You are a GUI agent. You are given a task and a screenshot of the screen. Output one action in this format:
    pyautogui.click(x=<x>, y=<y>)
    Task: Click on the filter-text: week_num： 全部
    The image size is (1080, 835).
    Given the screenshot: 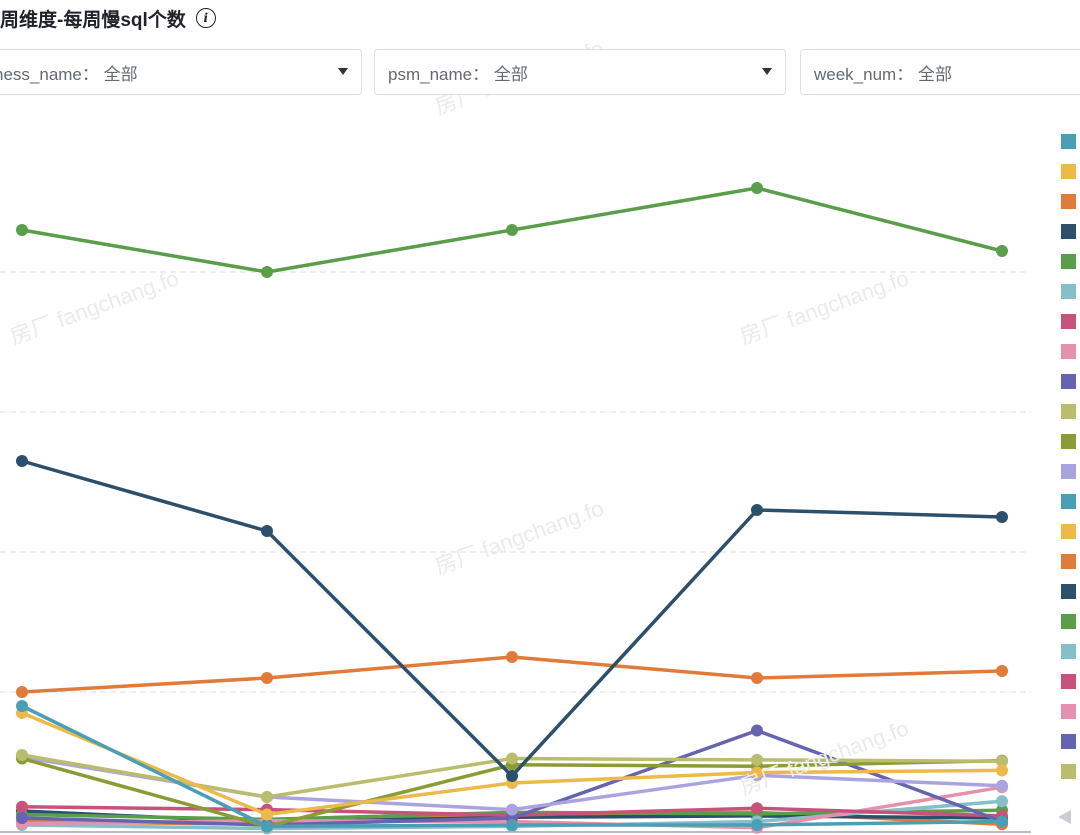 What is the action you would take?
    pyautogui.click(x=883, y=74)
    